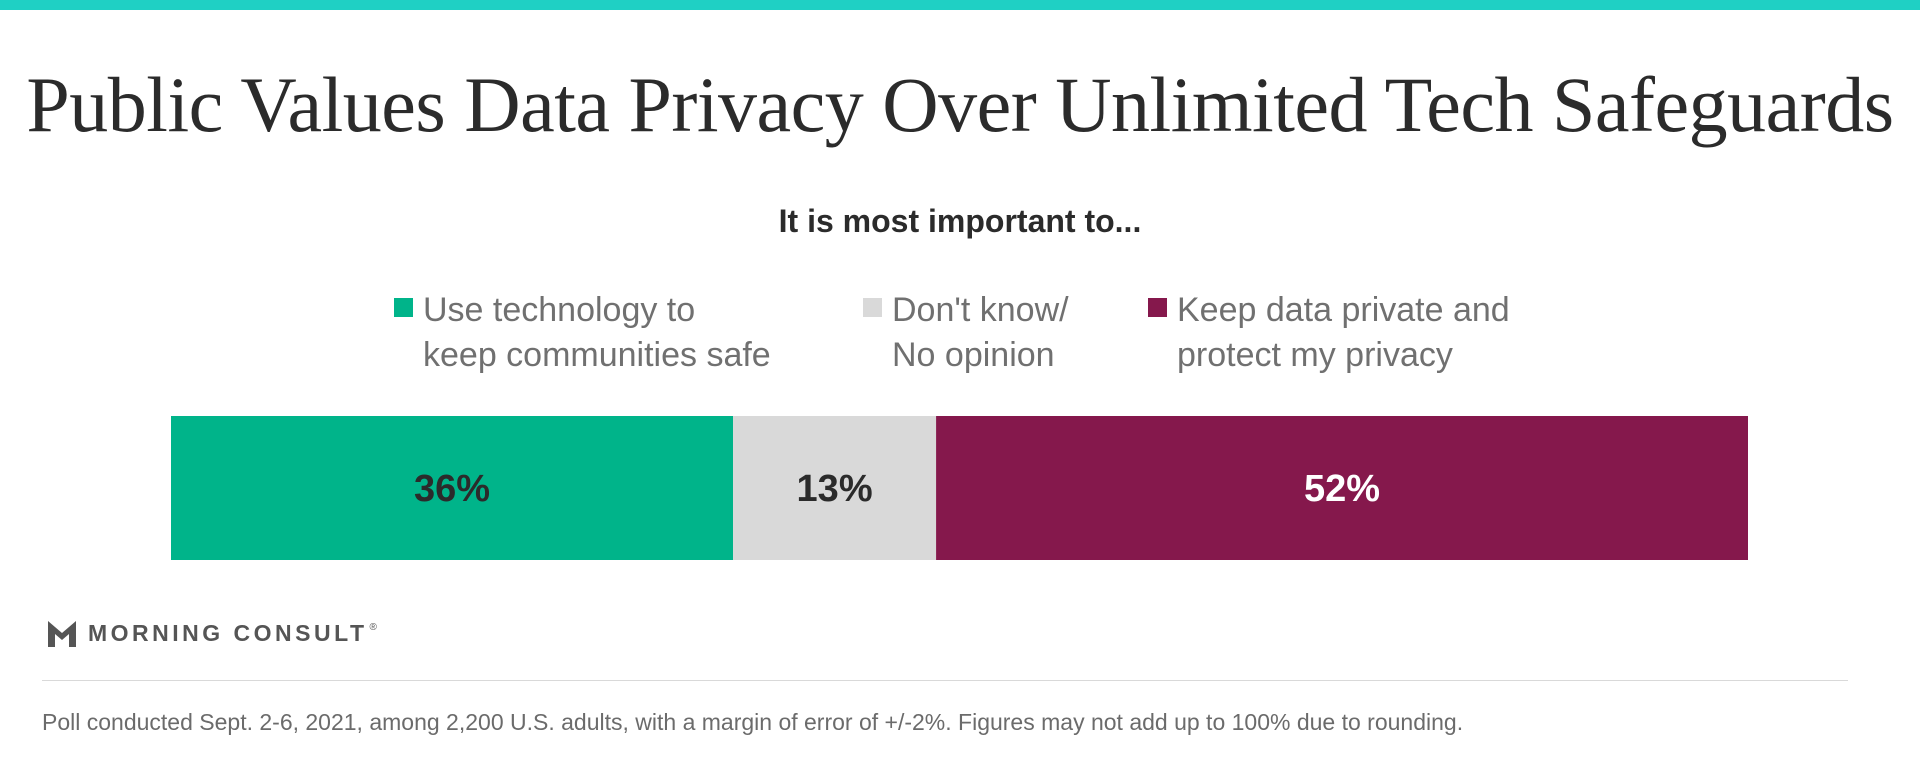 This screenshot has width=1920, height=768. I want to click on morning-consult-logo: MORNING CONSULT ®, so click(212, 633).